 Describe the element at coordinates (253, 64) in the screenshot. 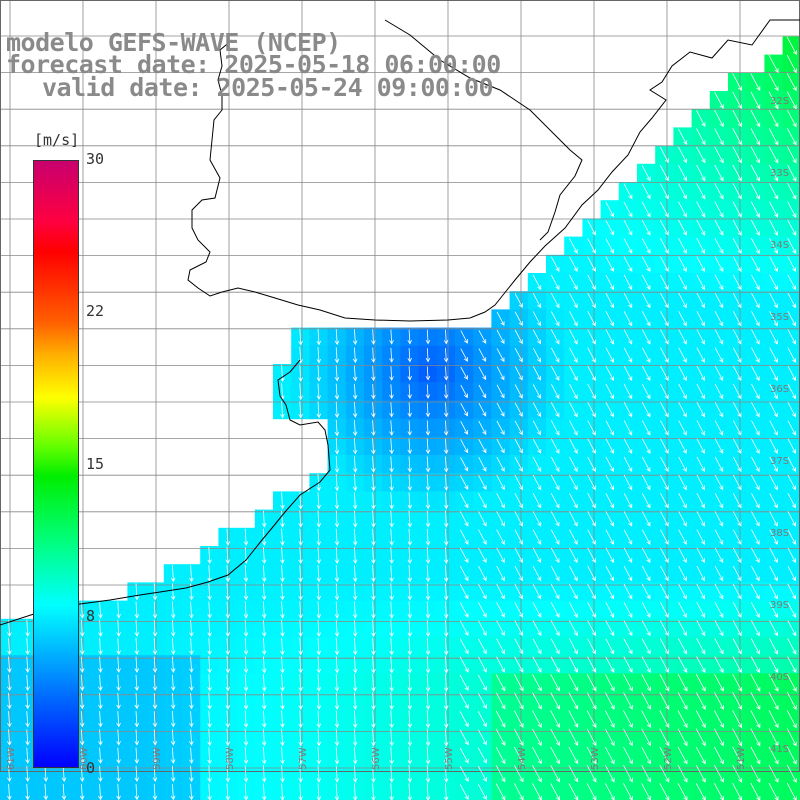

I see `title-forecast-date: forecast date: 2025-05-18 06:00:00` at that location.